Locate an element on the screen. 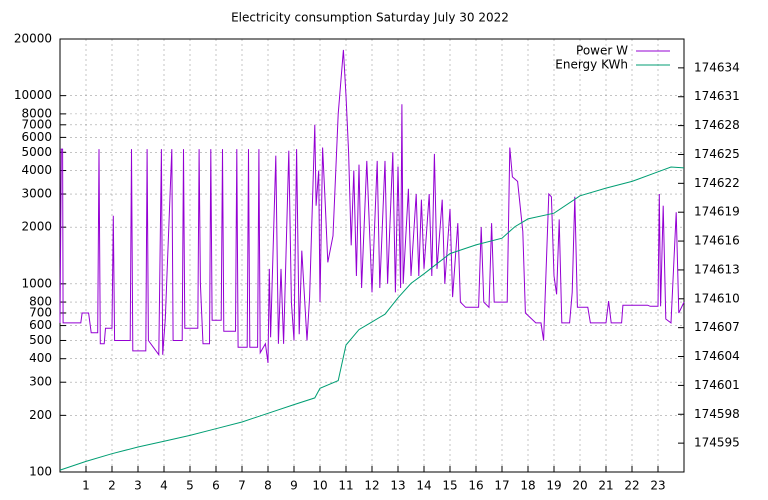 The height and width of the screenshot is (500, 768). y-tick-label: 3000 is located at coordinates (36, 194).